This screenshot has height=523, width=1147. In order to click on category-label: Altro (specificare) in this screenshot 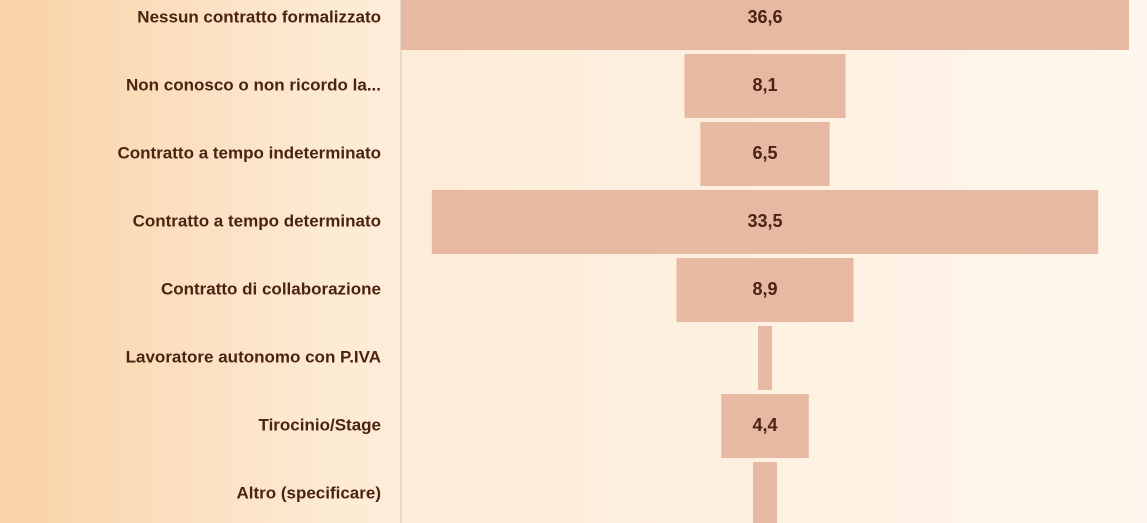, I will do `click(308, 492)`.